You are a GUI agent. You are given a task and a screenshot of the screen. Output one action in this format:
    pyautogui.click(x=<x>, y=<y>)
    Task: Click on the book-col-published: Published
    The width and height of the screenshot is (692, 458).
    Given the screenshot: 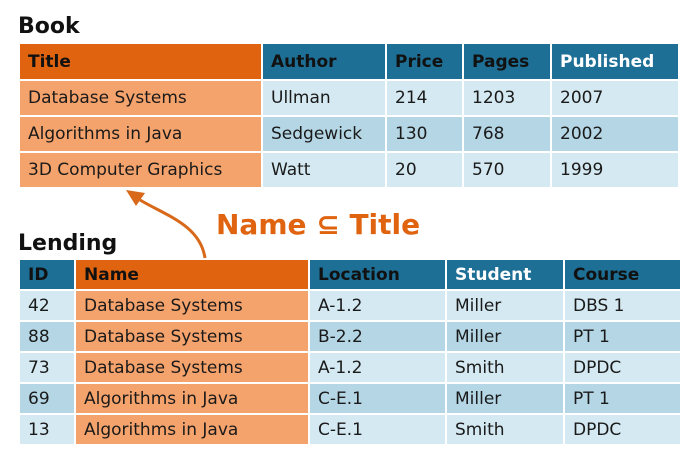 What is the action you would take?
    pyautogui.click(x=615, y=61)
    